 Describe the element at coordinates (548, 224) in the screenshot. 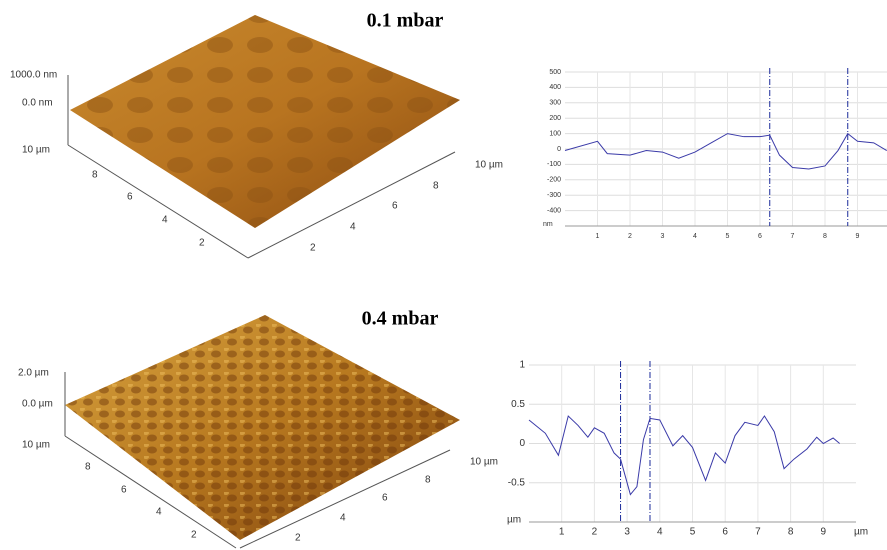

I see `y-axis-title: nm` at that location.